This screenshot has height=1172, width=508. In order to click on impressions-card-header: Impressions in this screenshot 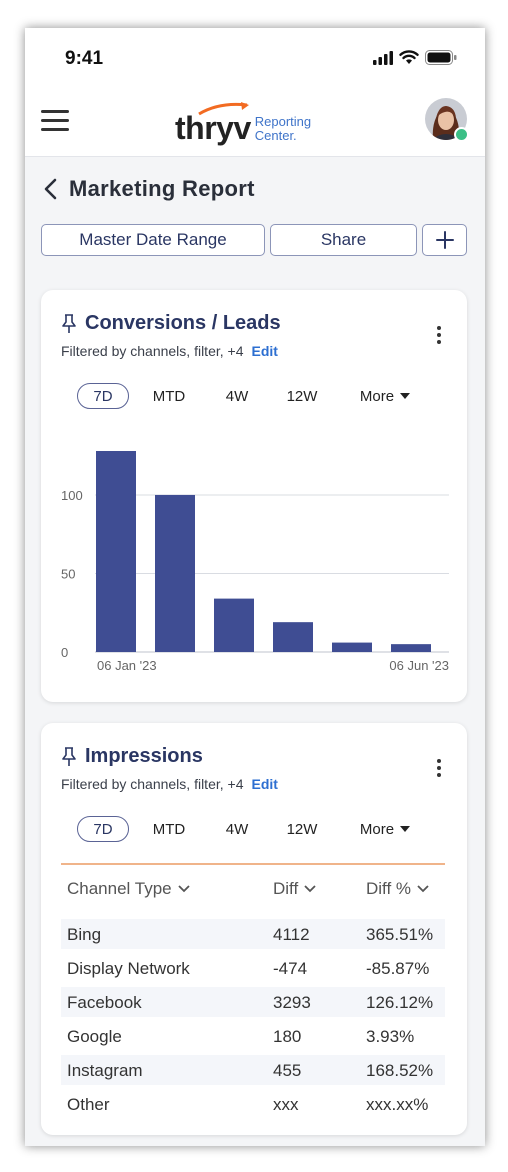, I will do `click(132, 756)`.